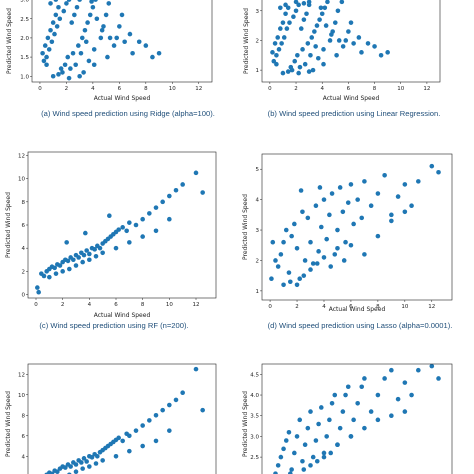 The width and height of the screenshot is (474, 474). I want to click on x-tick-label: 12, so click(431, 307).